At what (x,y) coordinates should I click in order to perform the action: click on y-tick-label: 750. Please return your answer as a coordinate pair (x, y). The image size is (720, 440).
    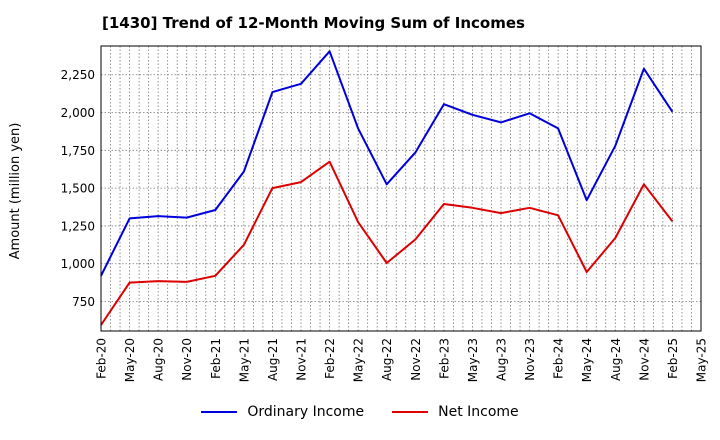
    Looking at the image, I should click on (83, 302).